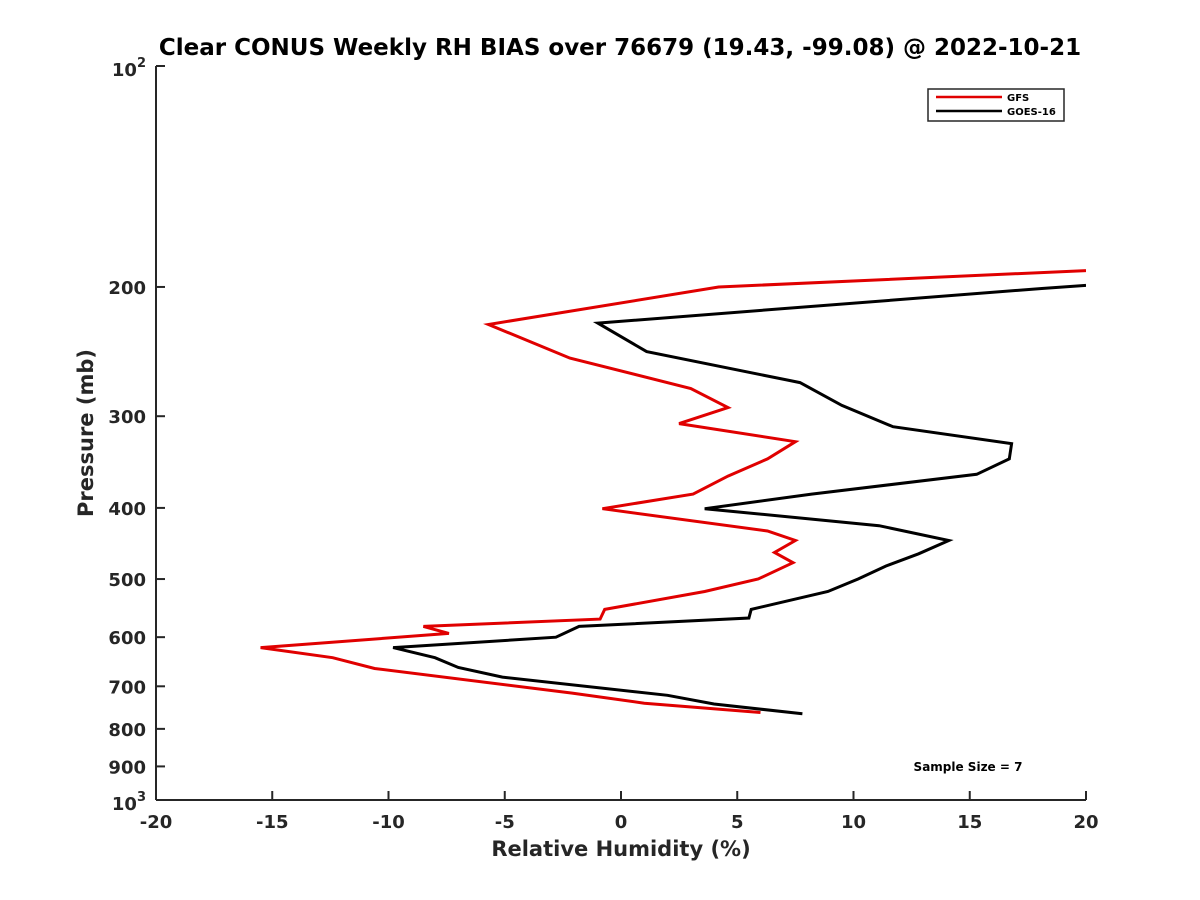  What do you see at coordinates (621, 822) in the screenshot?
I see `x-tick-label: 0` at bounding box center [621, 822].